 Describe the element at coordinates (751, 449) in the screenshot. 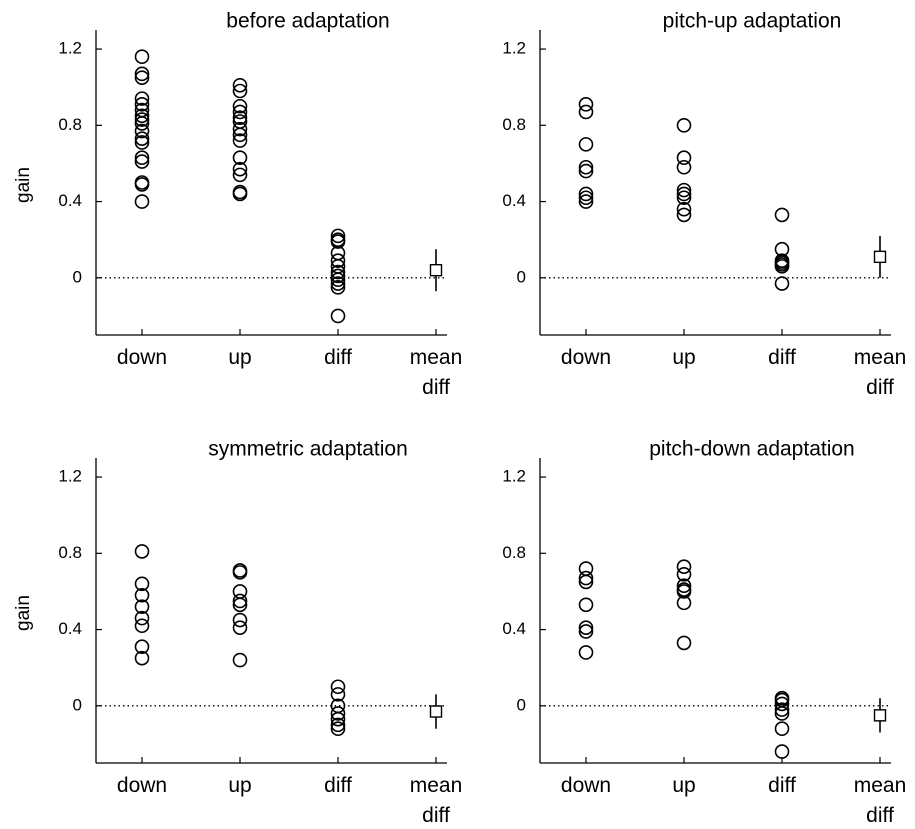

I see `chart-title: pitch-down adaptation` at that location.